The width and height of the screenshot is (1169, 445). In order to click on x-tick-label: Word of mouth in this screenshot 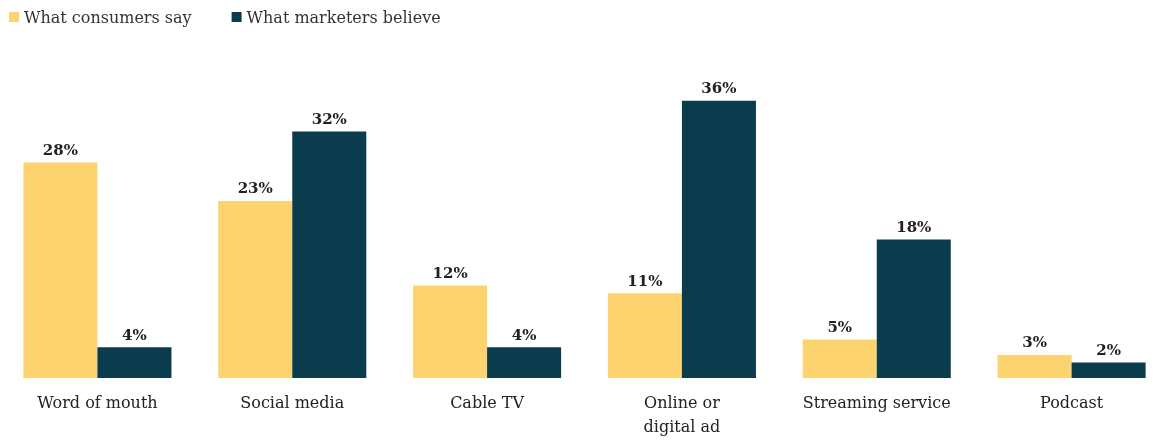, I will do `click(97, 402)`.